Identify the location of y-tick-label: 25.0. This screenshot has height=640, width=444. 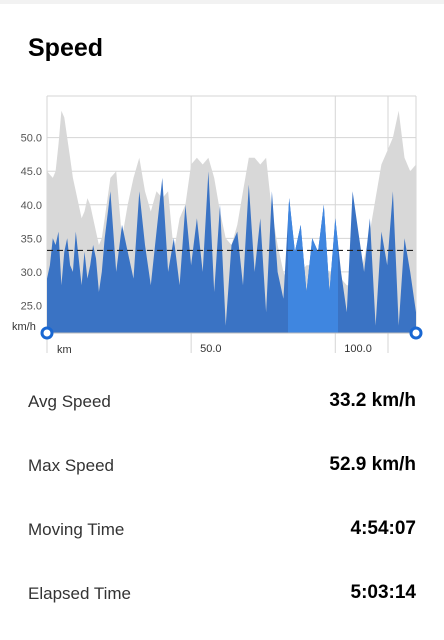
(31, 306).